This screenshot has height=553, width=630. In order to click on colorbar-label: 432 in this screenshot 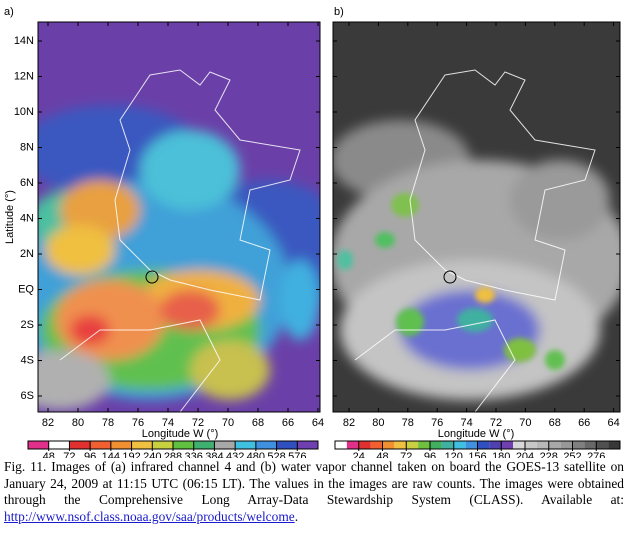, I will do `click(235, 454)`.